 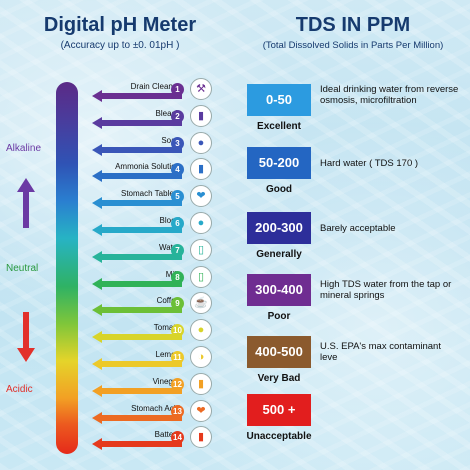 I want to click on tds-rating-label: Poor, so click(x=279, y=316).